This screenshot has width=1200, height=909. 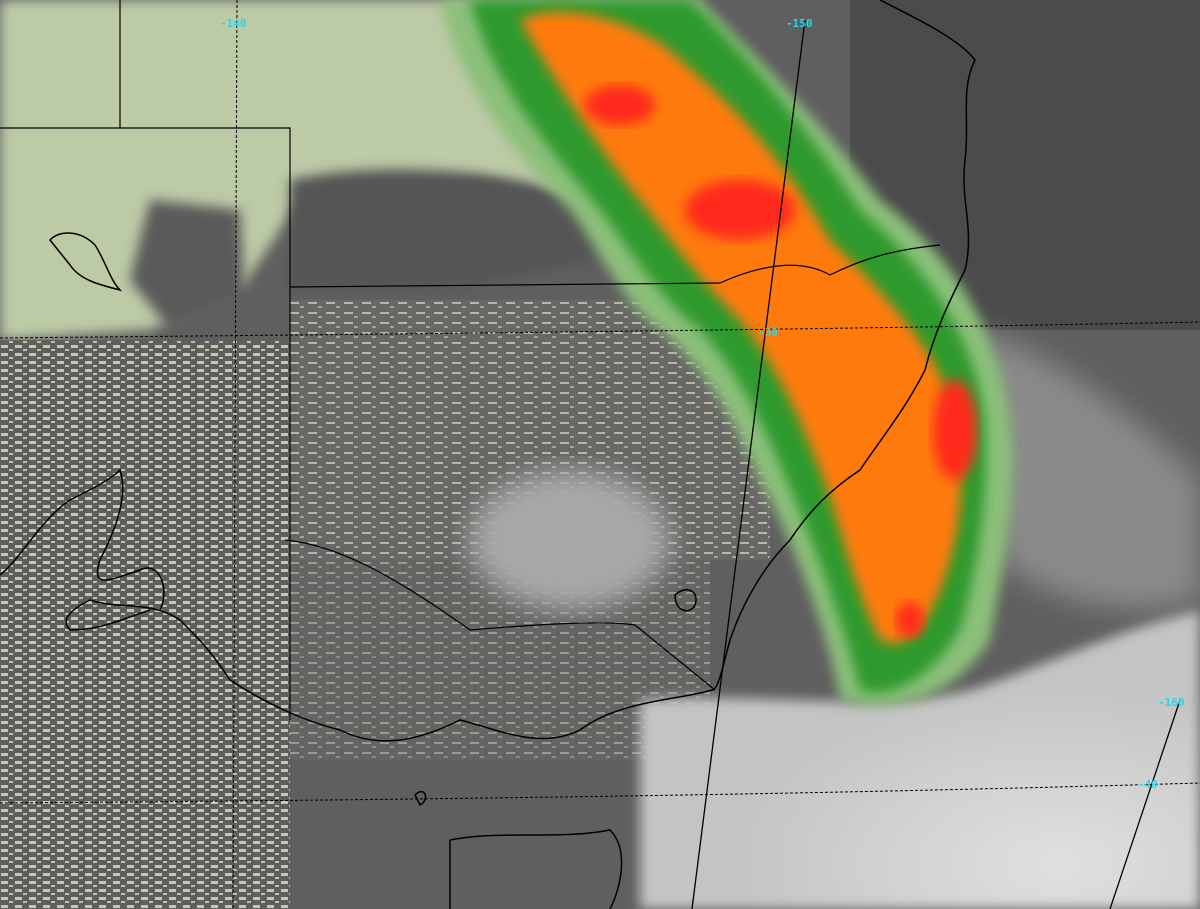 I want to click on label-lon-150: -150, so click(x=799, y=23).